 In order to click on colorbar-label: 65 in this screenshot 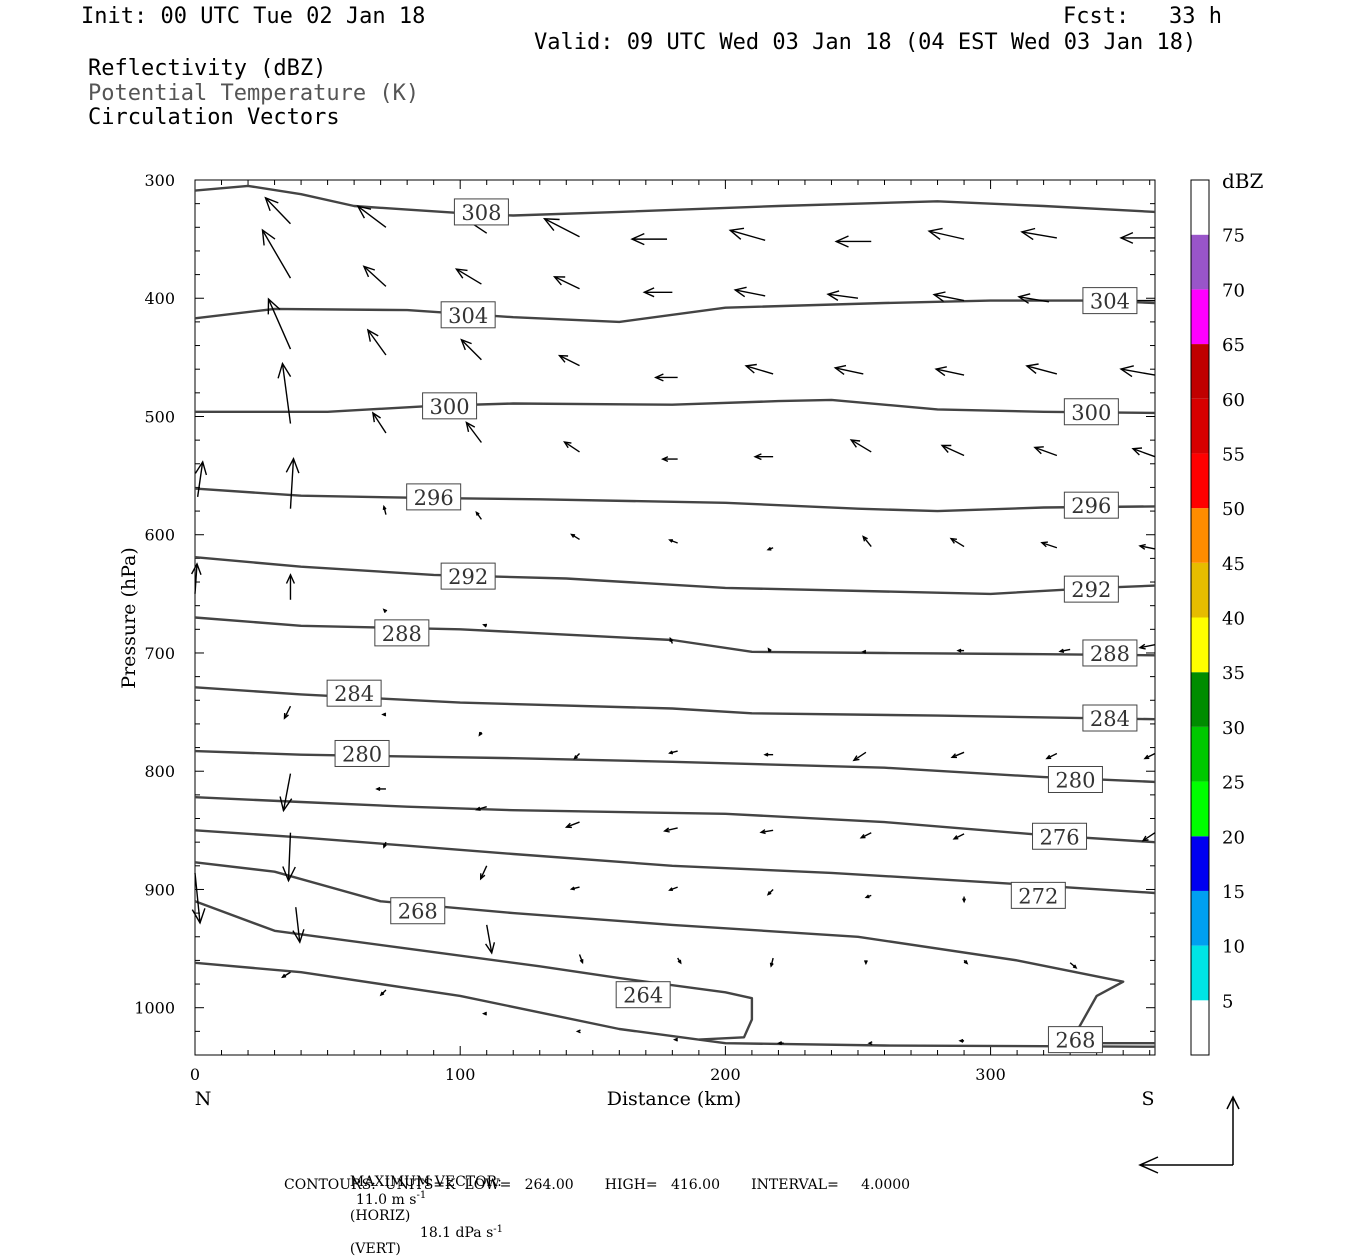, I will do `click(1233, 345)`.